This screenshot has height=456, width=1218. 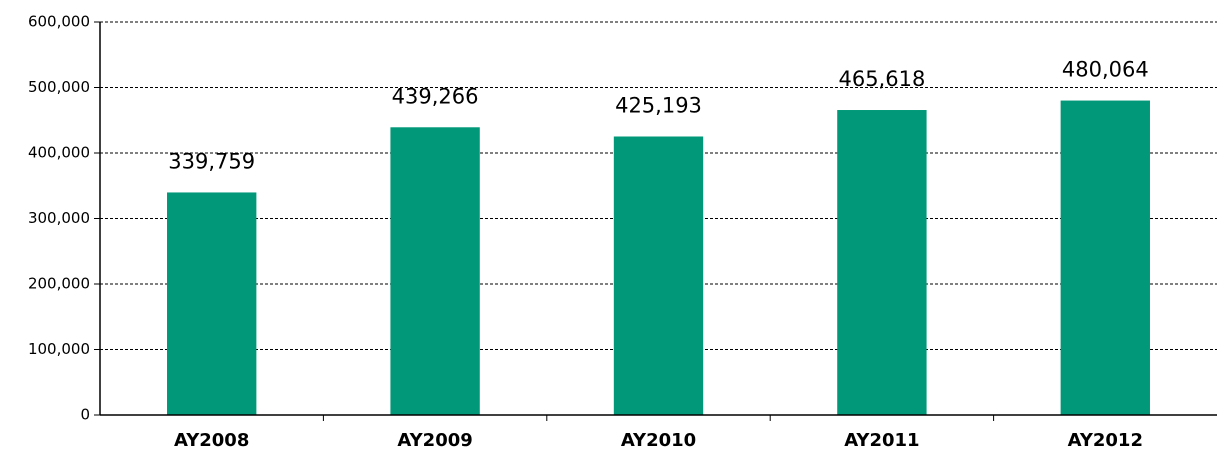 What do you see at coordinates (211, 440) in the screenshot?
I see `x-tick-label: AY2008` at bounding box center [211, 440].